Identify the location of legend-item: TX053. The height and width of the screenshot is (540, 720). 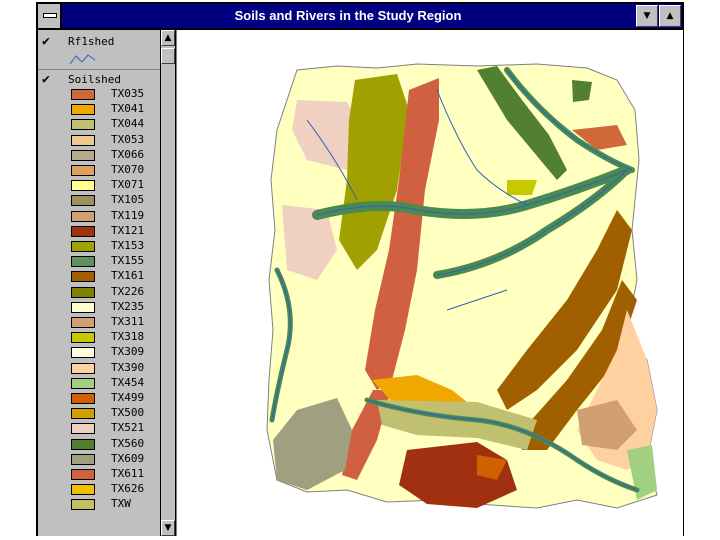
(116, 139).